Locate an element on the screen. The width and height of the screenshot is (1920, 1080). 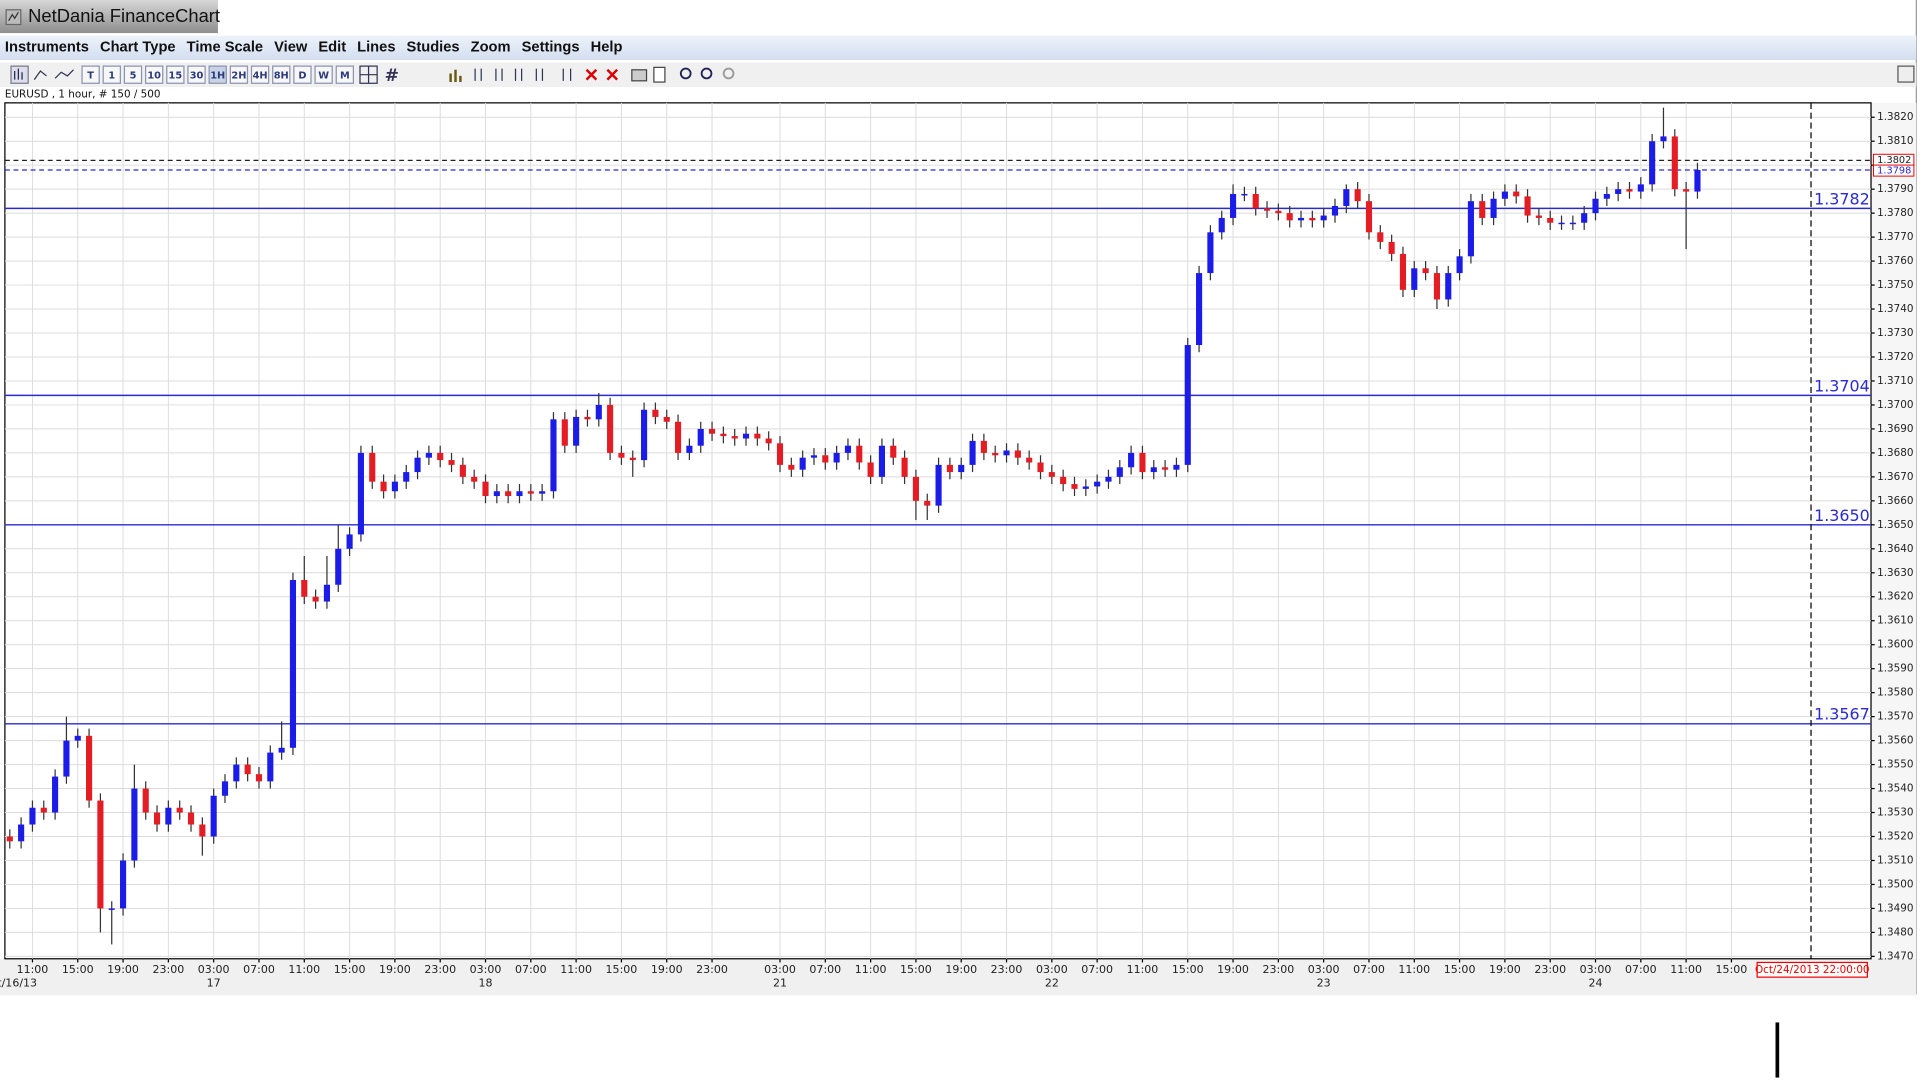
y-tick-label: 1.3610 is located at coordinates (1895, 621).